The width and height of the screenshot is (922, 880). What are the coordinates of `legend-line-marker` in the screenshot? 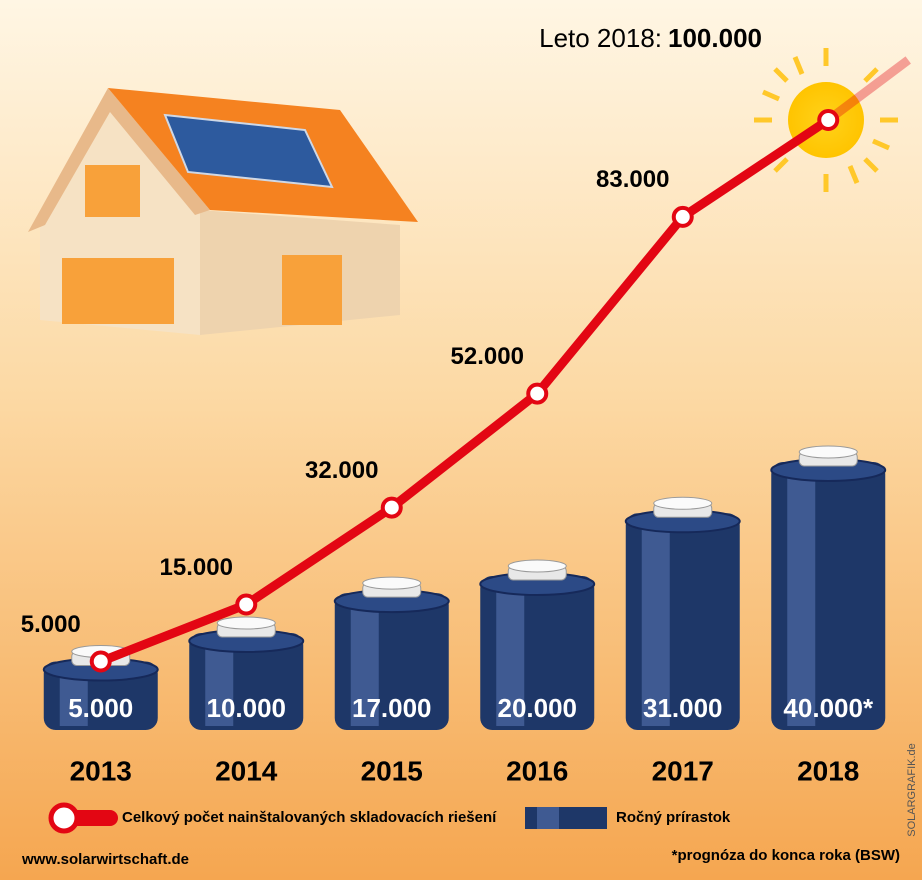 It's located at (64, 818).